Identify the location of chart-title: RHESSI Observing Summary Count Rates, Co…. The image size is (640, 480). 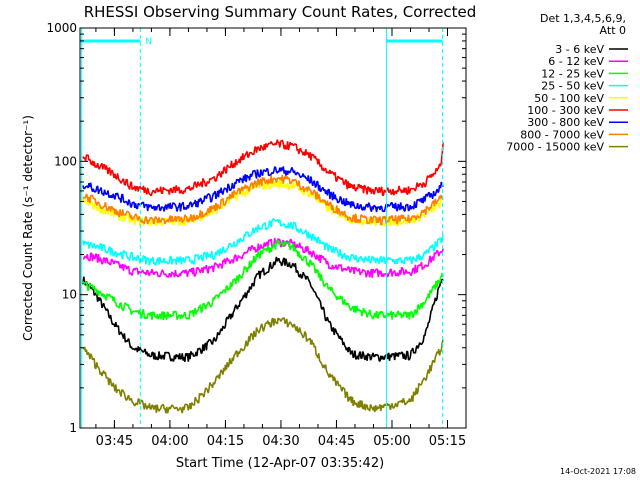
(280, 12).